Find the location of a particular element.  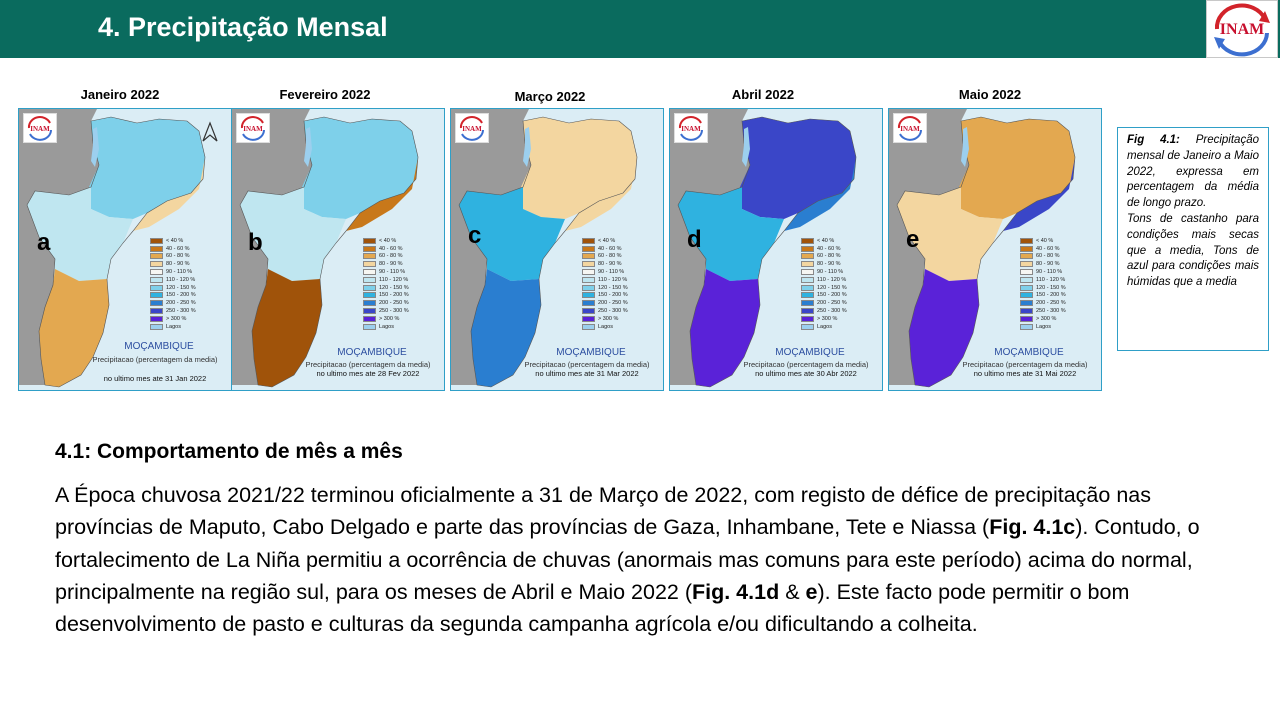

map-title-may: Maio 2022 is located at coordinates (990, 94).